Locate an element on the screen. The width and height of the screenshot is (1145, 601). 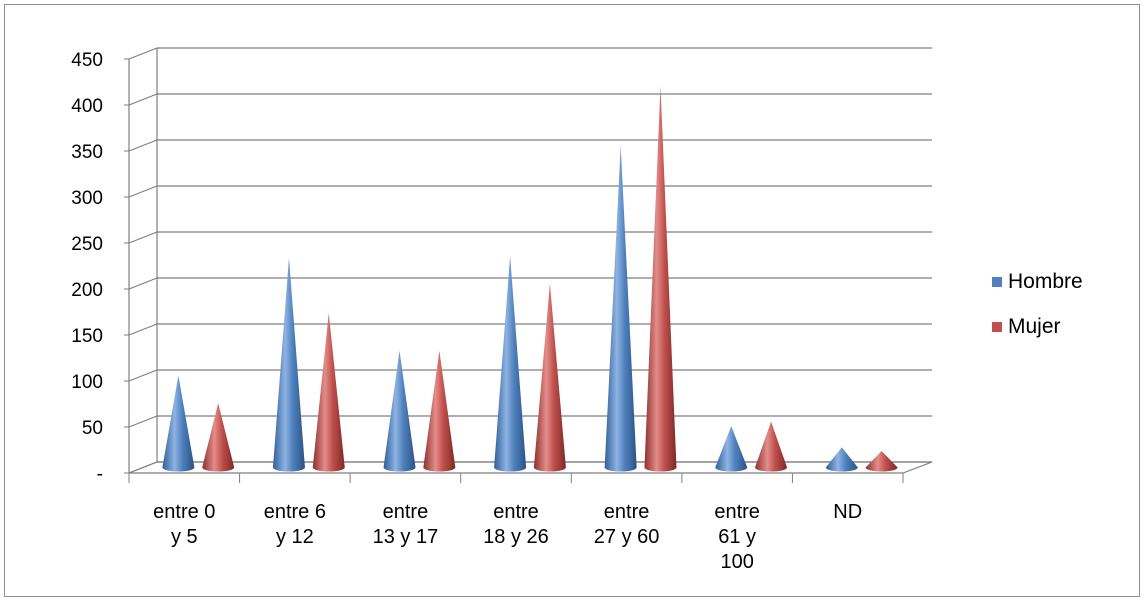
x-category-label: entre 61 y 100 is located at coordinates (737, 537).